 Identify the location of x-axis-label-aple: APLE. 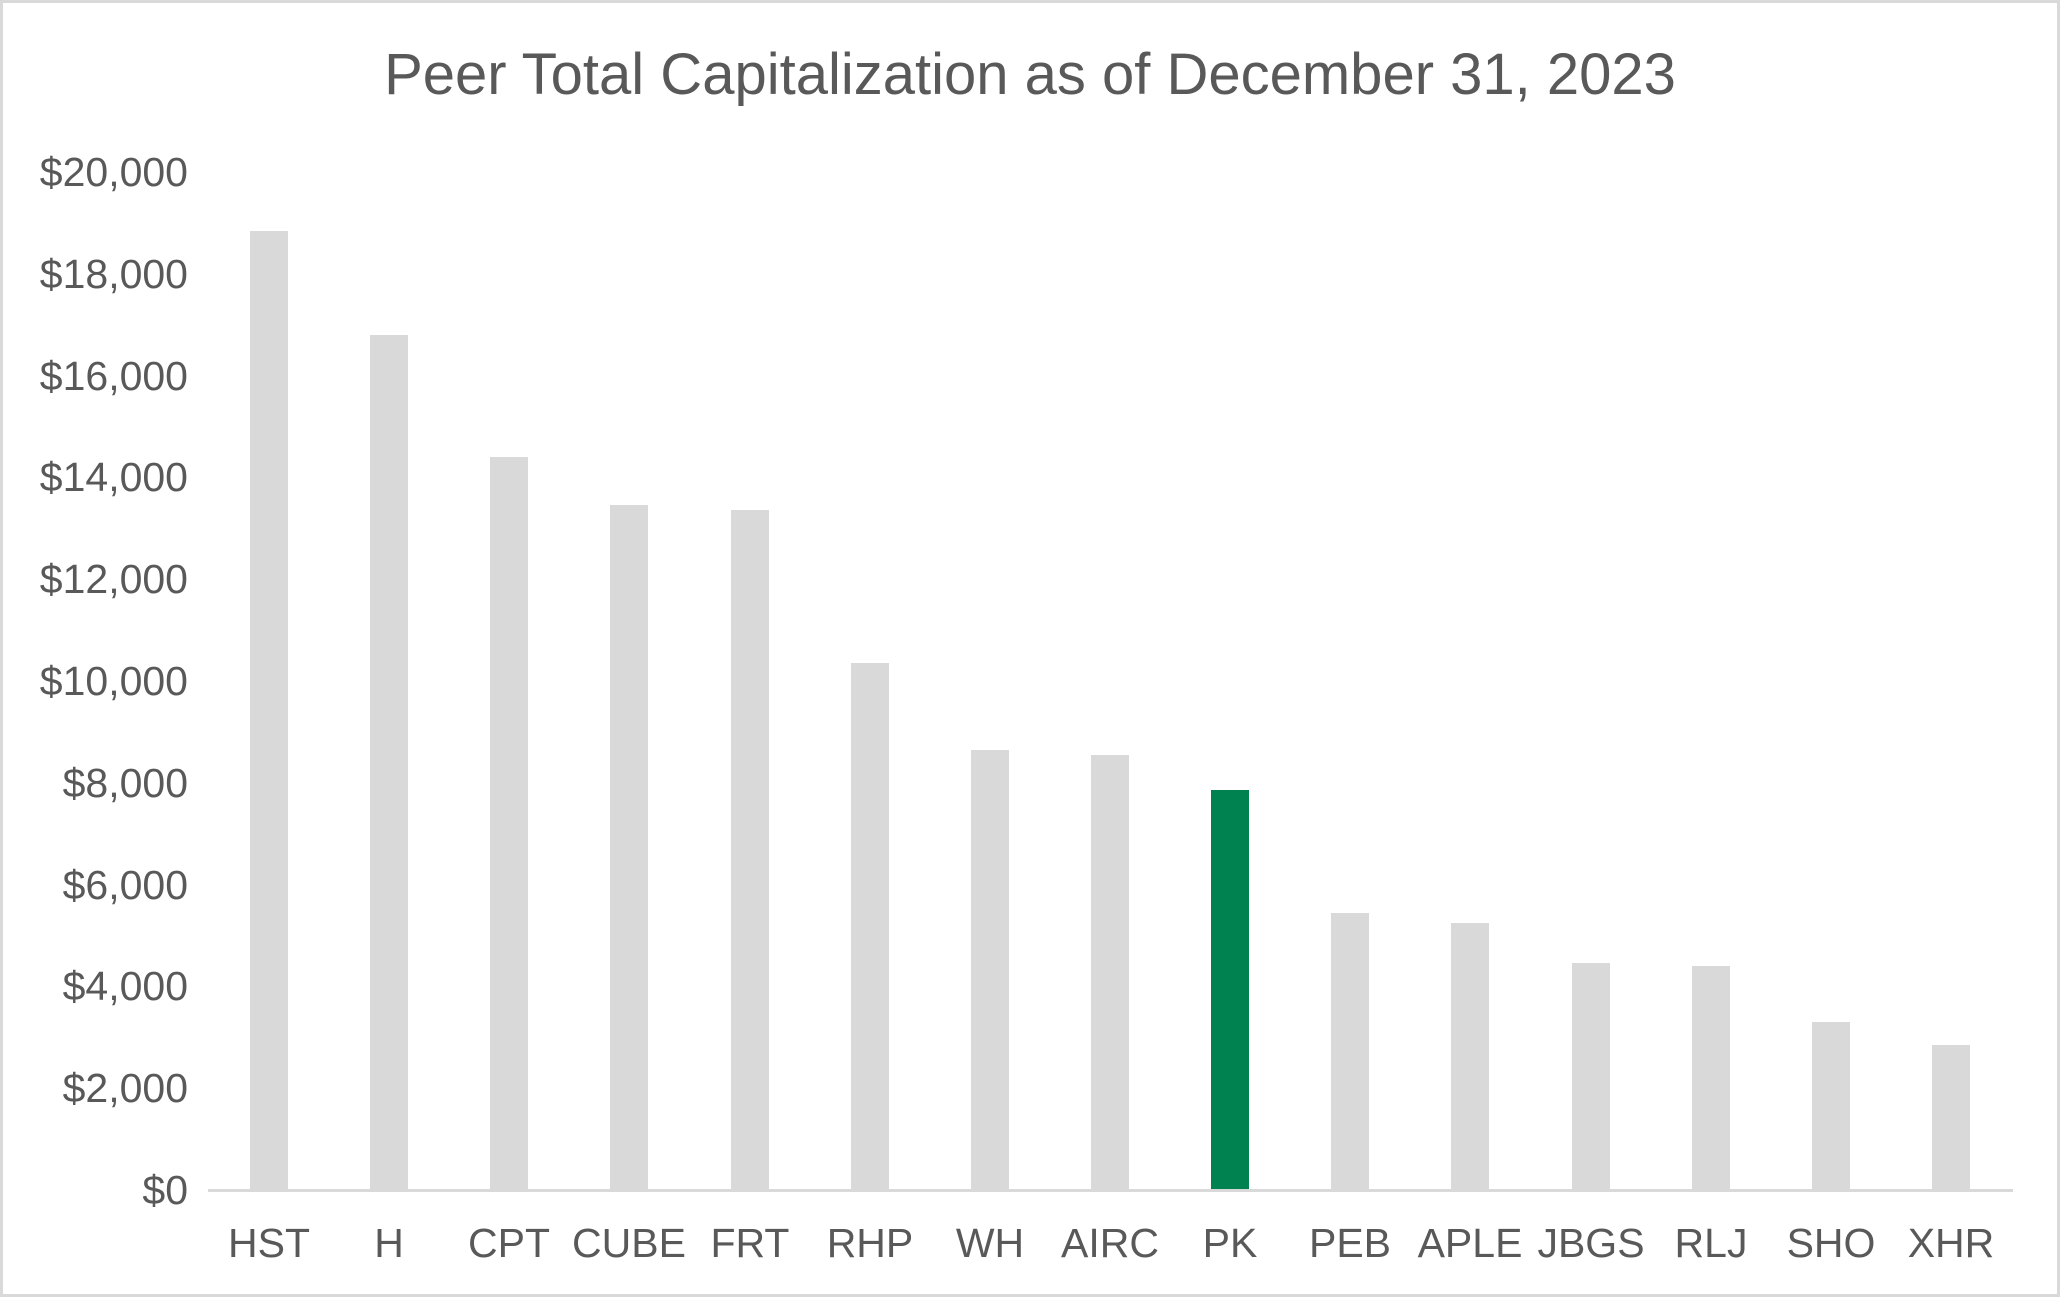
(1470, 1243).